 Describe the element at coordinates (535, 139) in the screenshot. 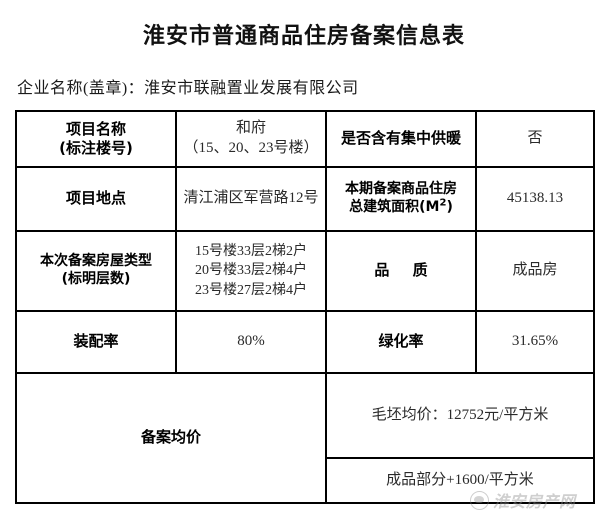

I see `row-value-central-heating: 否` at that location.